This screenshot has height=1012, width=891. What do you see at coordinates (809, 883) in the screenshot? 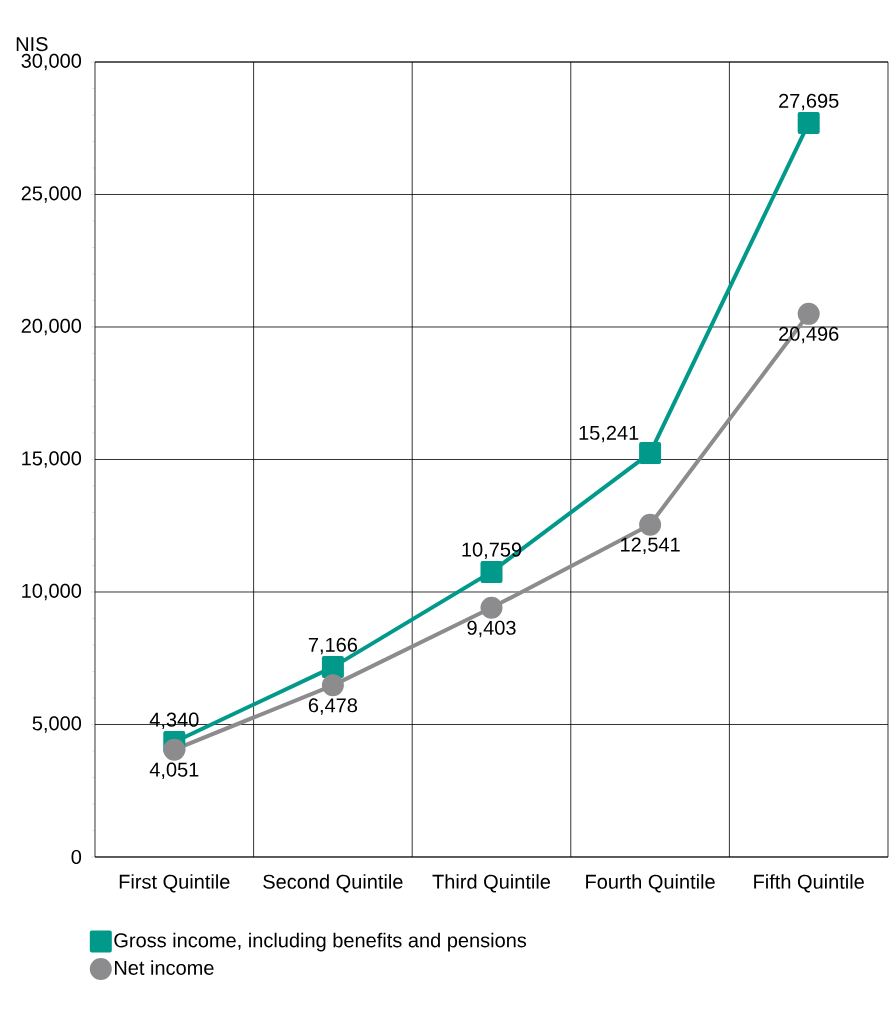
I see `x-tick-label: Fifth Quintile` at bounding box center [809, 883].